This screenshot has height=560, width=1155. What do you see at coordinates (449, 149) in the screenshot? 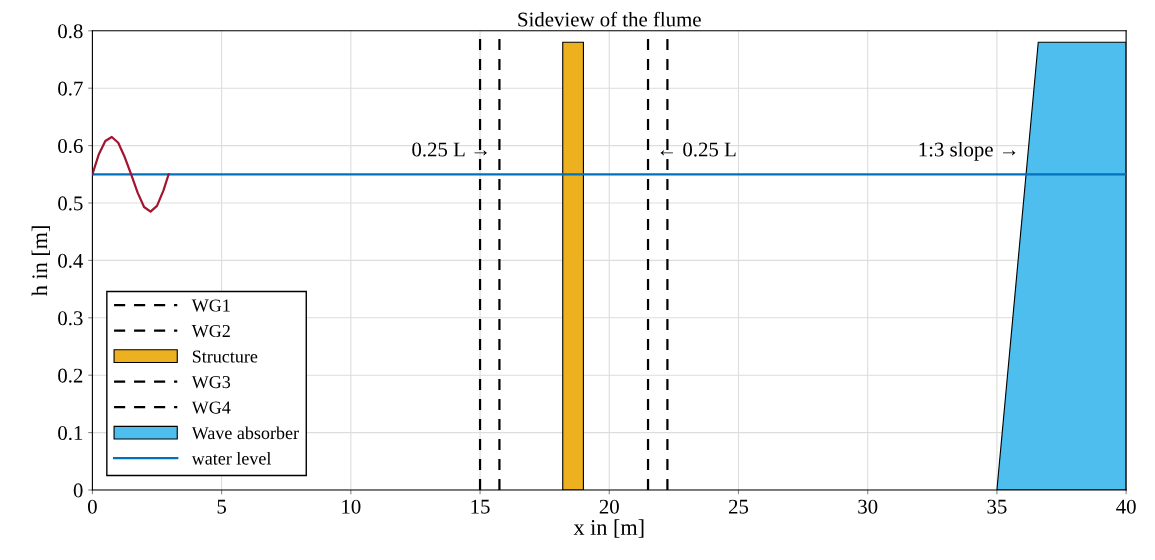
I see `annotation: 0.25 L →` at bounding box center [449, 149].